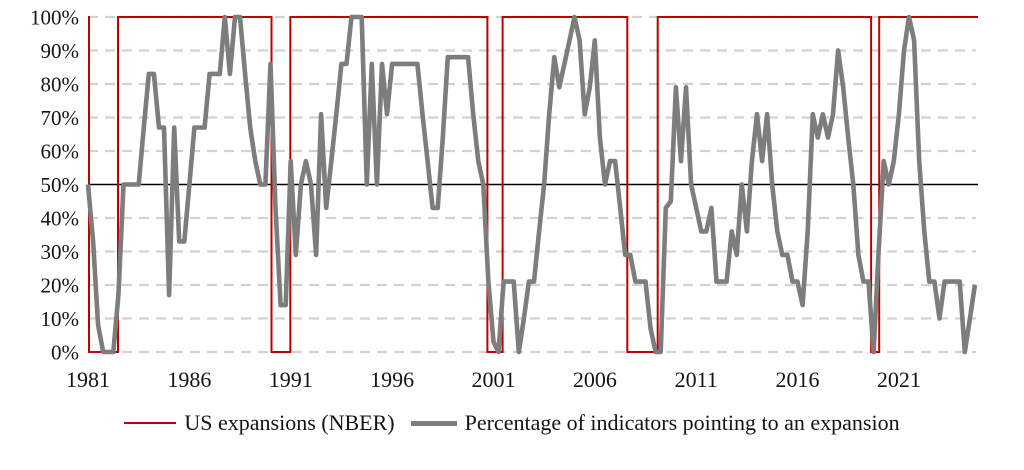 Image resolution: width=1024 pixels, height=470 pixels. I want to click on y-axis-label-0: 0%, so click(65, 352).